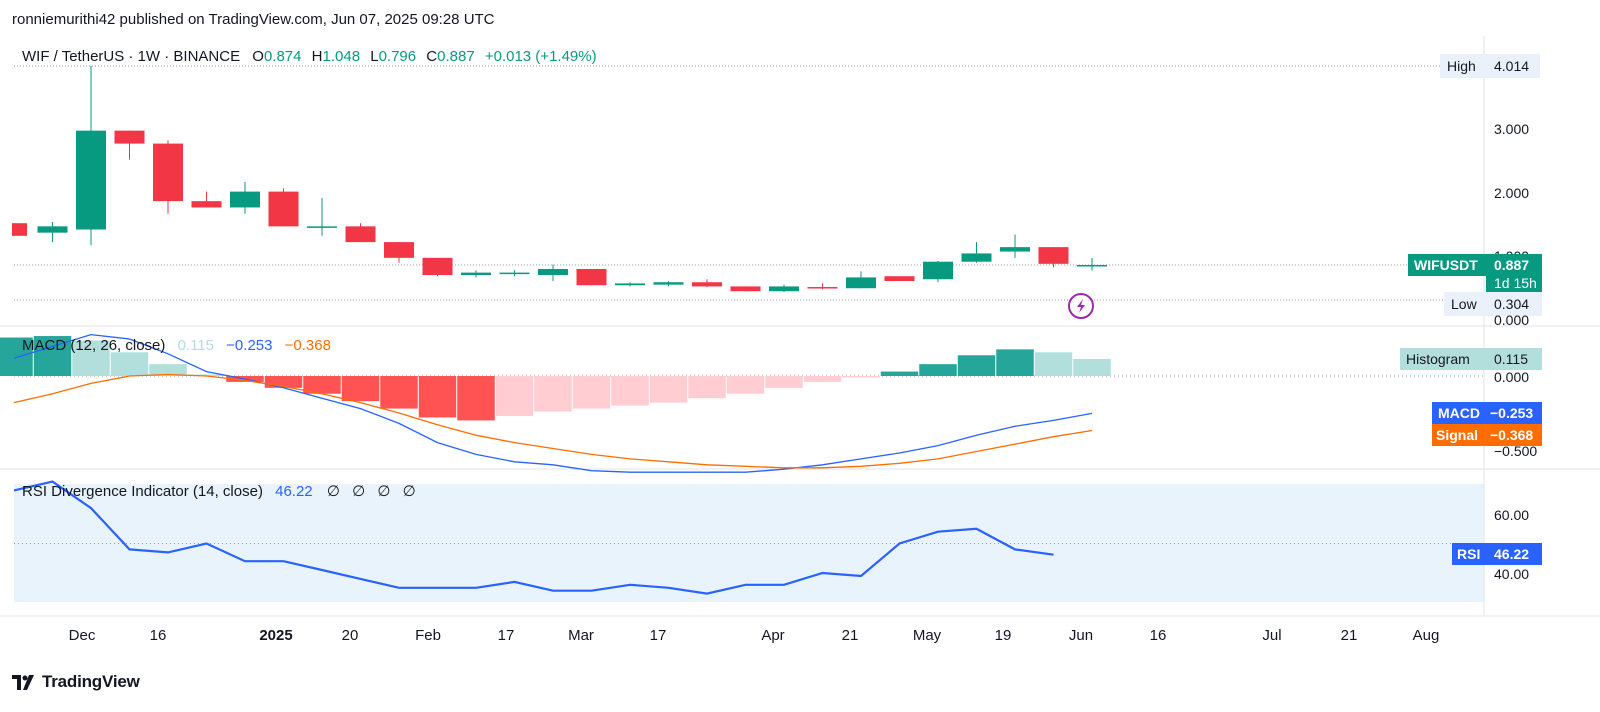 The image size is (1600, 712). I want to click on time-label: 21, so click(850, 635).